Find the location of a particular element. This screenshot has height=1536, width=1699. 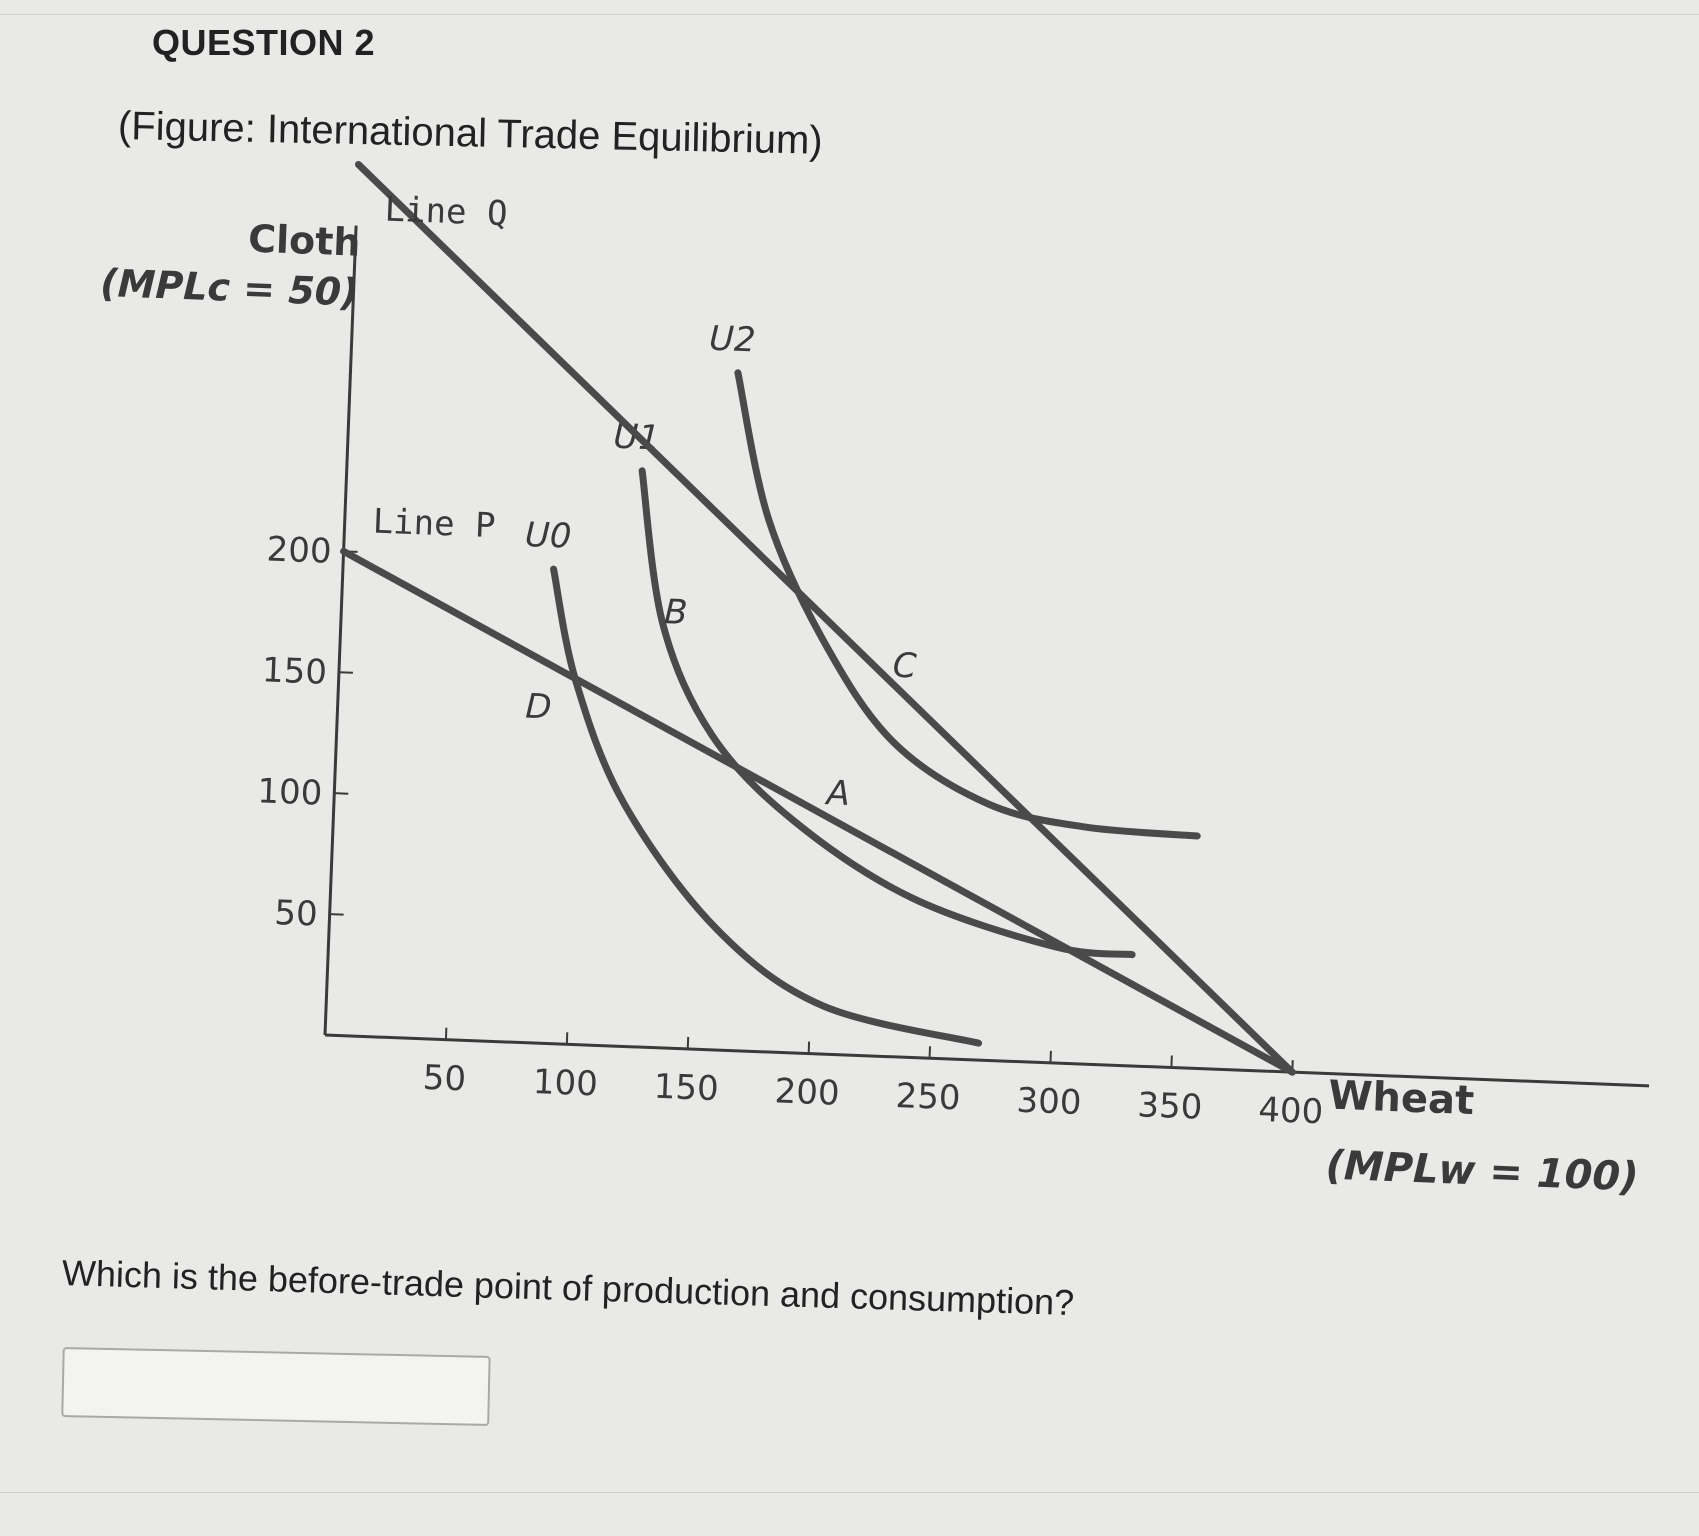

x-tick-label: 400 is located at coordinates (1291, 1111).